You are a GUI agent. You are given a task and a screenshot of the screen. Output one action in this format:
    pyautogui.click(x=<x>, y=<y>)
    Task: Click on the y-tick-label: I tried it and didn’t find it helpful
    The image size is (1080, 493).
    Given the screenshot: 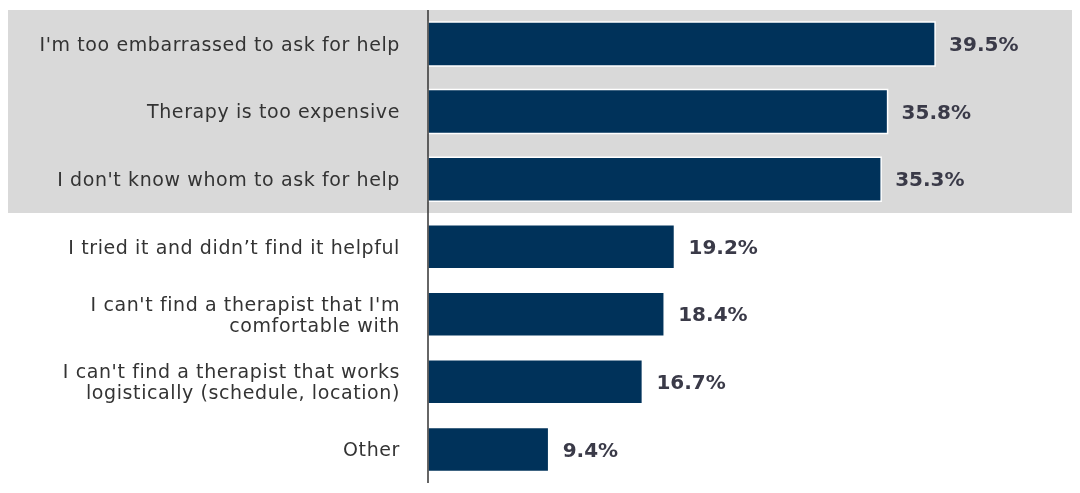 What is the action you would take?
    pyautogui.click(x=234, y=246)
    